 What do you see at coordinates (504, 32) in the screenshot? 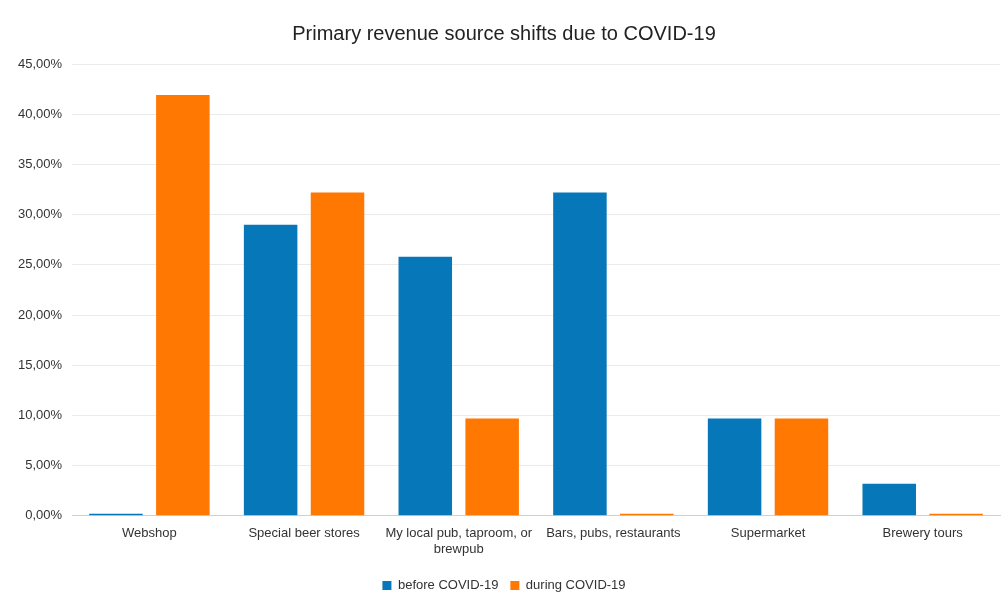
I see `chart-title: Primary revenue source shifts due to COVID-19` at bounding box center [504, 32].